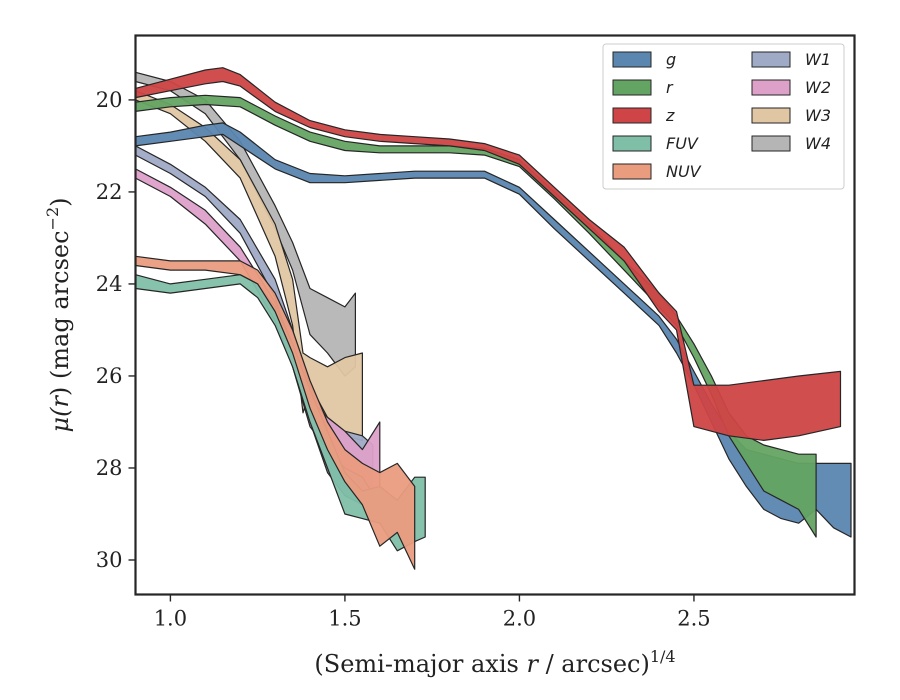  What do you see at coordinates (655, 143) in the screenshot?
I see `legend-item-fuv: FUV` at bounding box center [655, 143].